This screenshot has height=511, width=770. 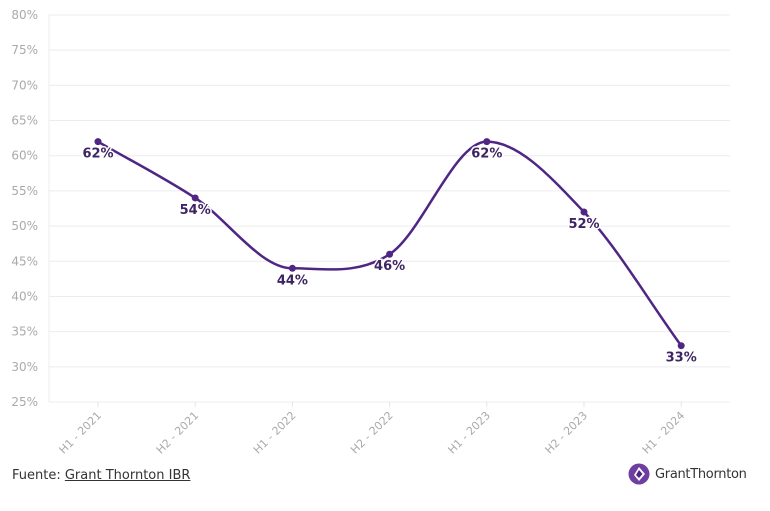 I want to click on y-tick-label: 40%, so click(x=24, y=296).